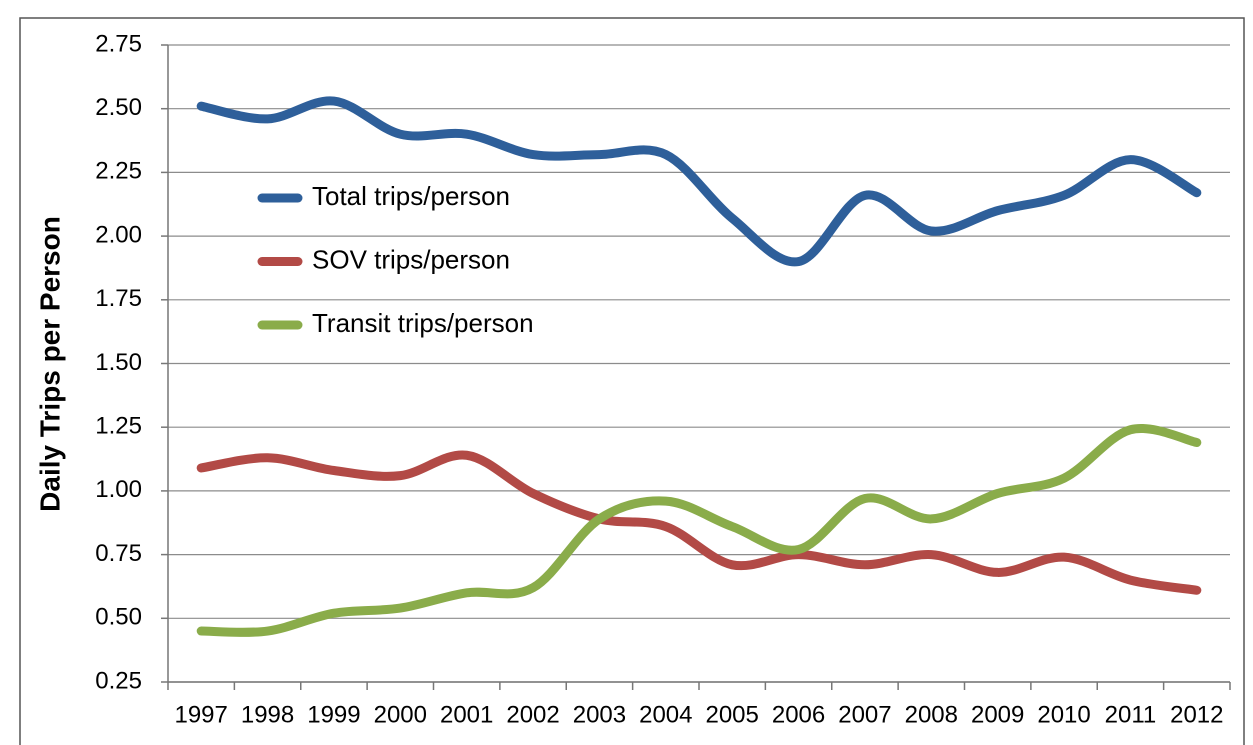  What do you see at coordinates (118, 43) in the screenshot?
I see `y-tick-label: 2.75` at bounding box center [118, 43].